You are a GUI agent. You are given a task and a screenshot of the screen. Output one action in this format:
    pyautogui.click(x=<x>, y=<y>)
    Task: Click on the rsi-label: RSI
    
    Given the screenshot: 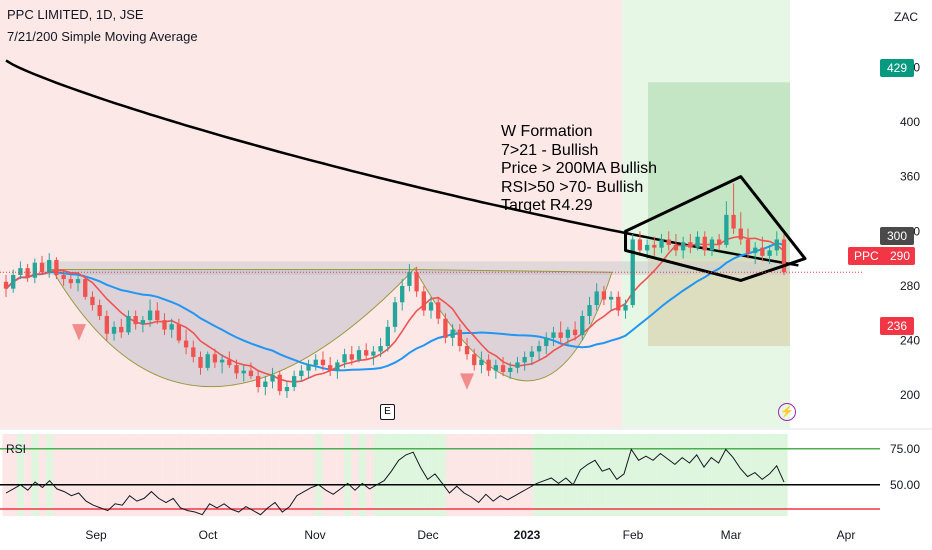 What is the action you would take?
    pyautogui.click(x=16, y=449)
    